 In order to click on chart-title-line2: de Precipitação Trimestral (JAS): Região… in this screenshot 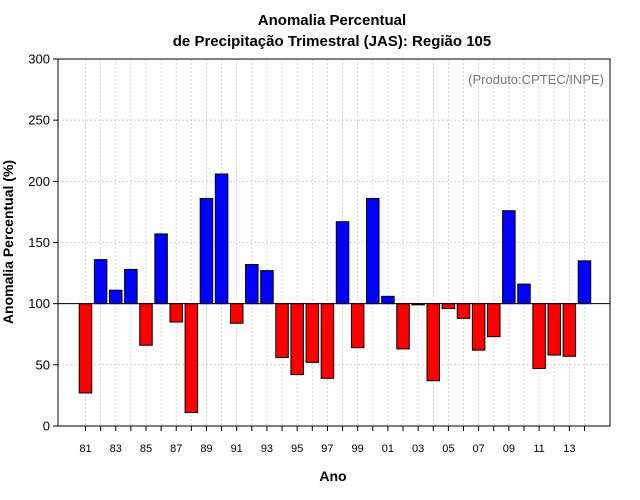, I will do `click(332, 41)`.